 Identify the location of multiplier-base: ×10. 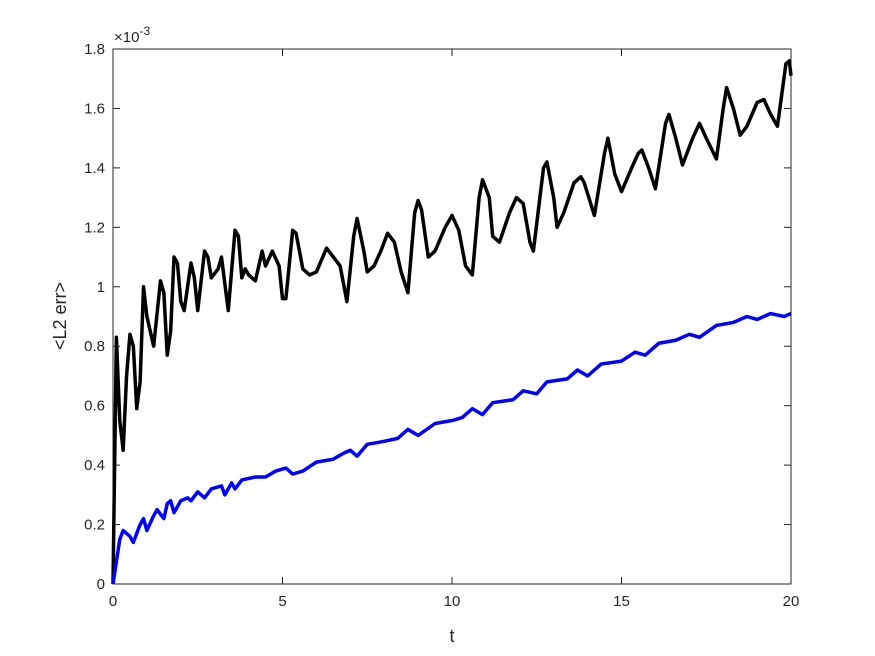
(126, 37).